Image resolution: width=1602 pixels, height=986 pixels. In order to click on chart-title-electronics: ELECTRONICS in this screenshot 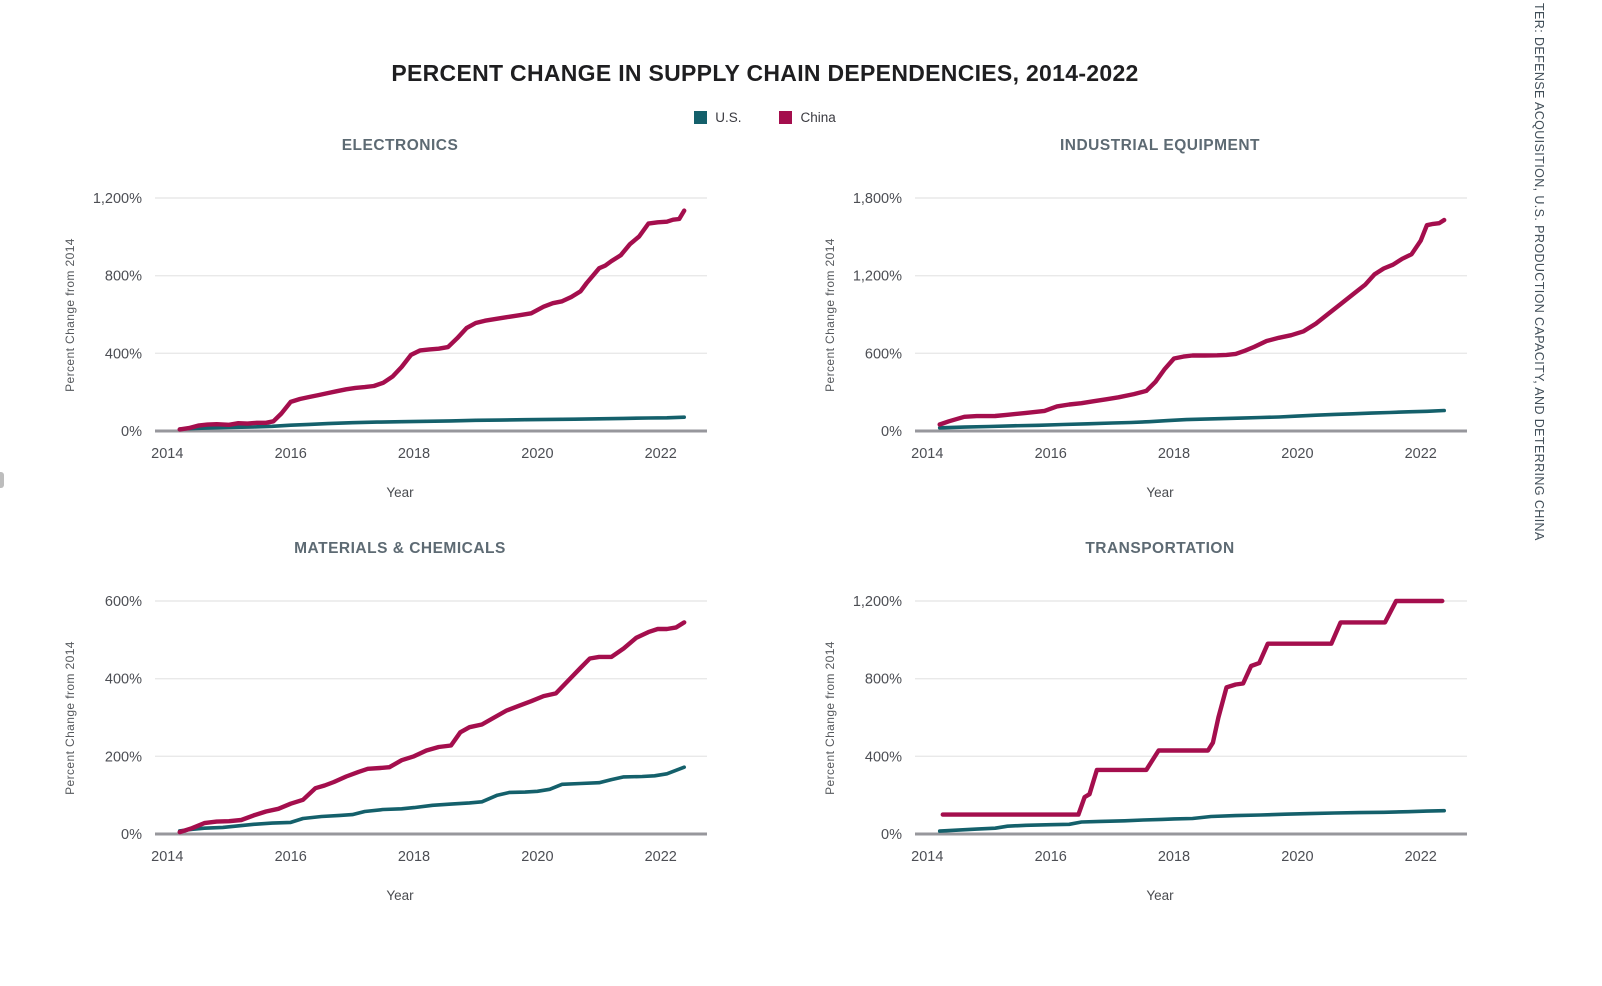, I will do `click(400, 145)`.